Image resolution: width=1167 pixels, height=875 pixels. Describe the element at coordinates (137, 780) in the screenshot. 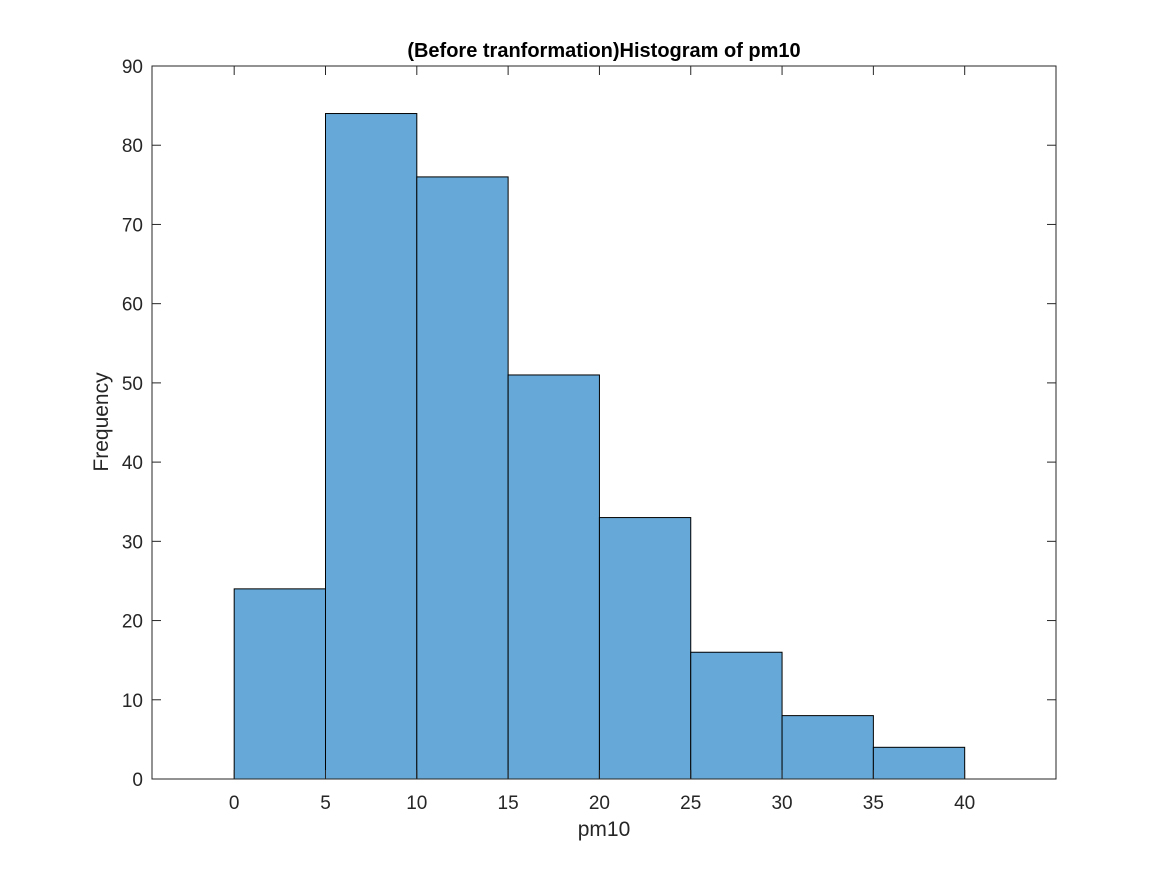

I see `y-tick-label: 0` at that location.